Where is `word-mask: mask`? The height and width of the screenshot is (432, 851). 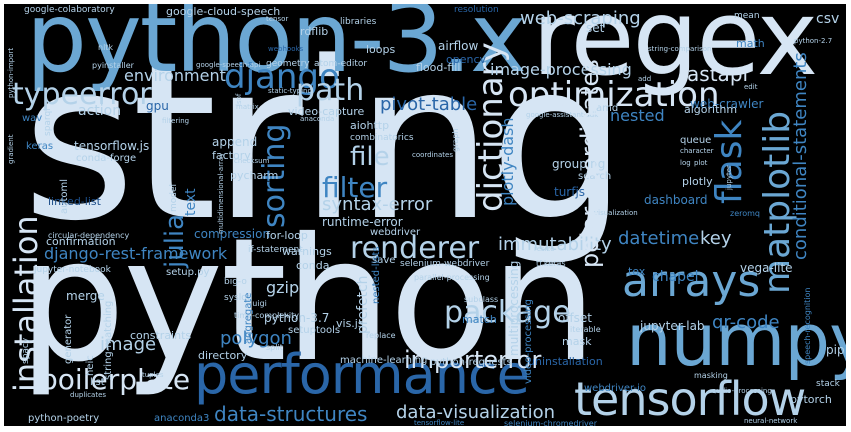 word-mask: mask is located at coordinates (577, 341).